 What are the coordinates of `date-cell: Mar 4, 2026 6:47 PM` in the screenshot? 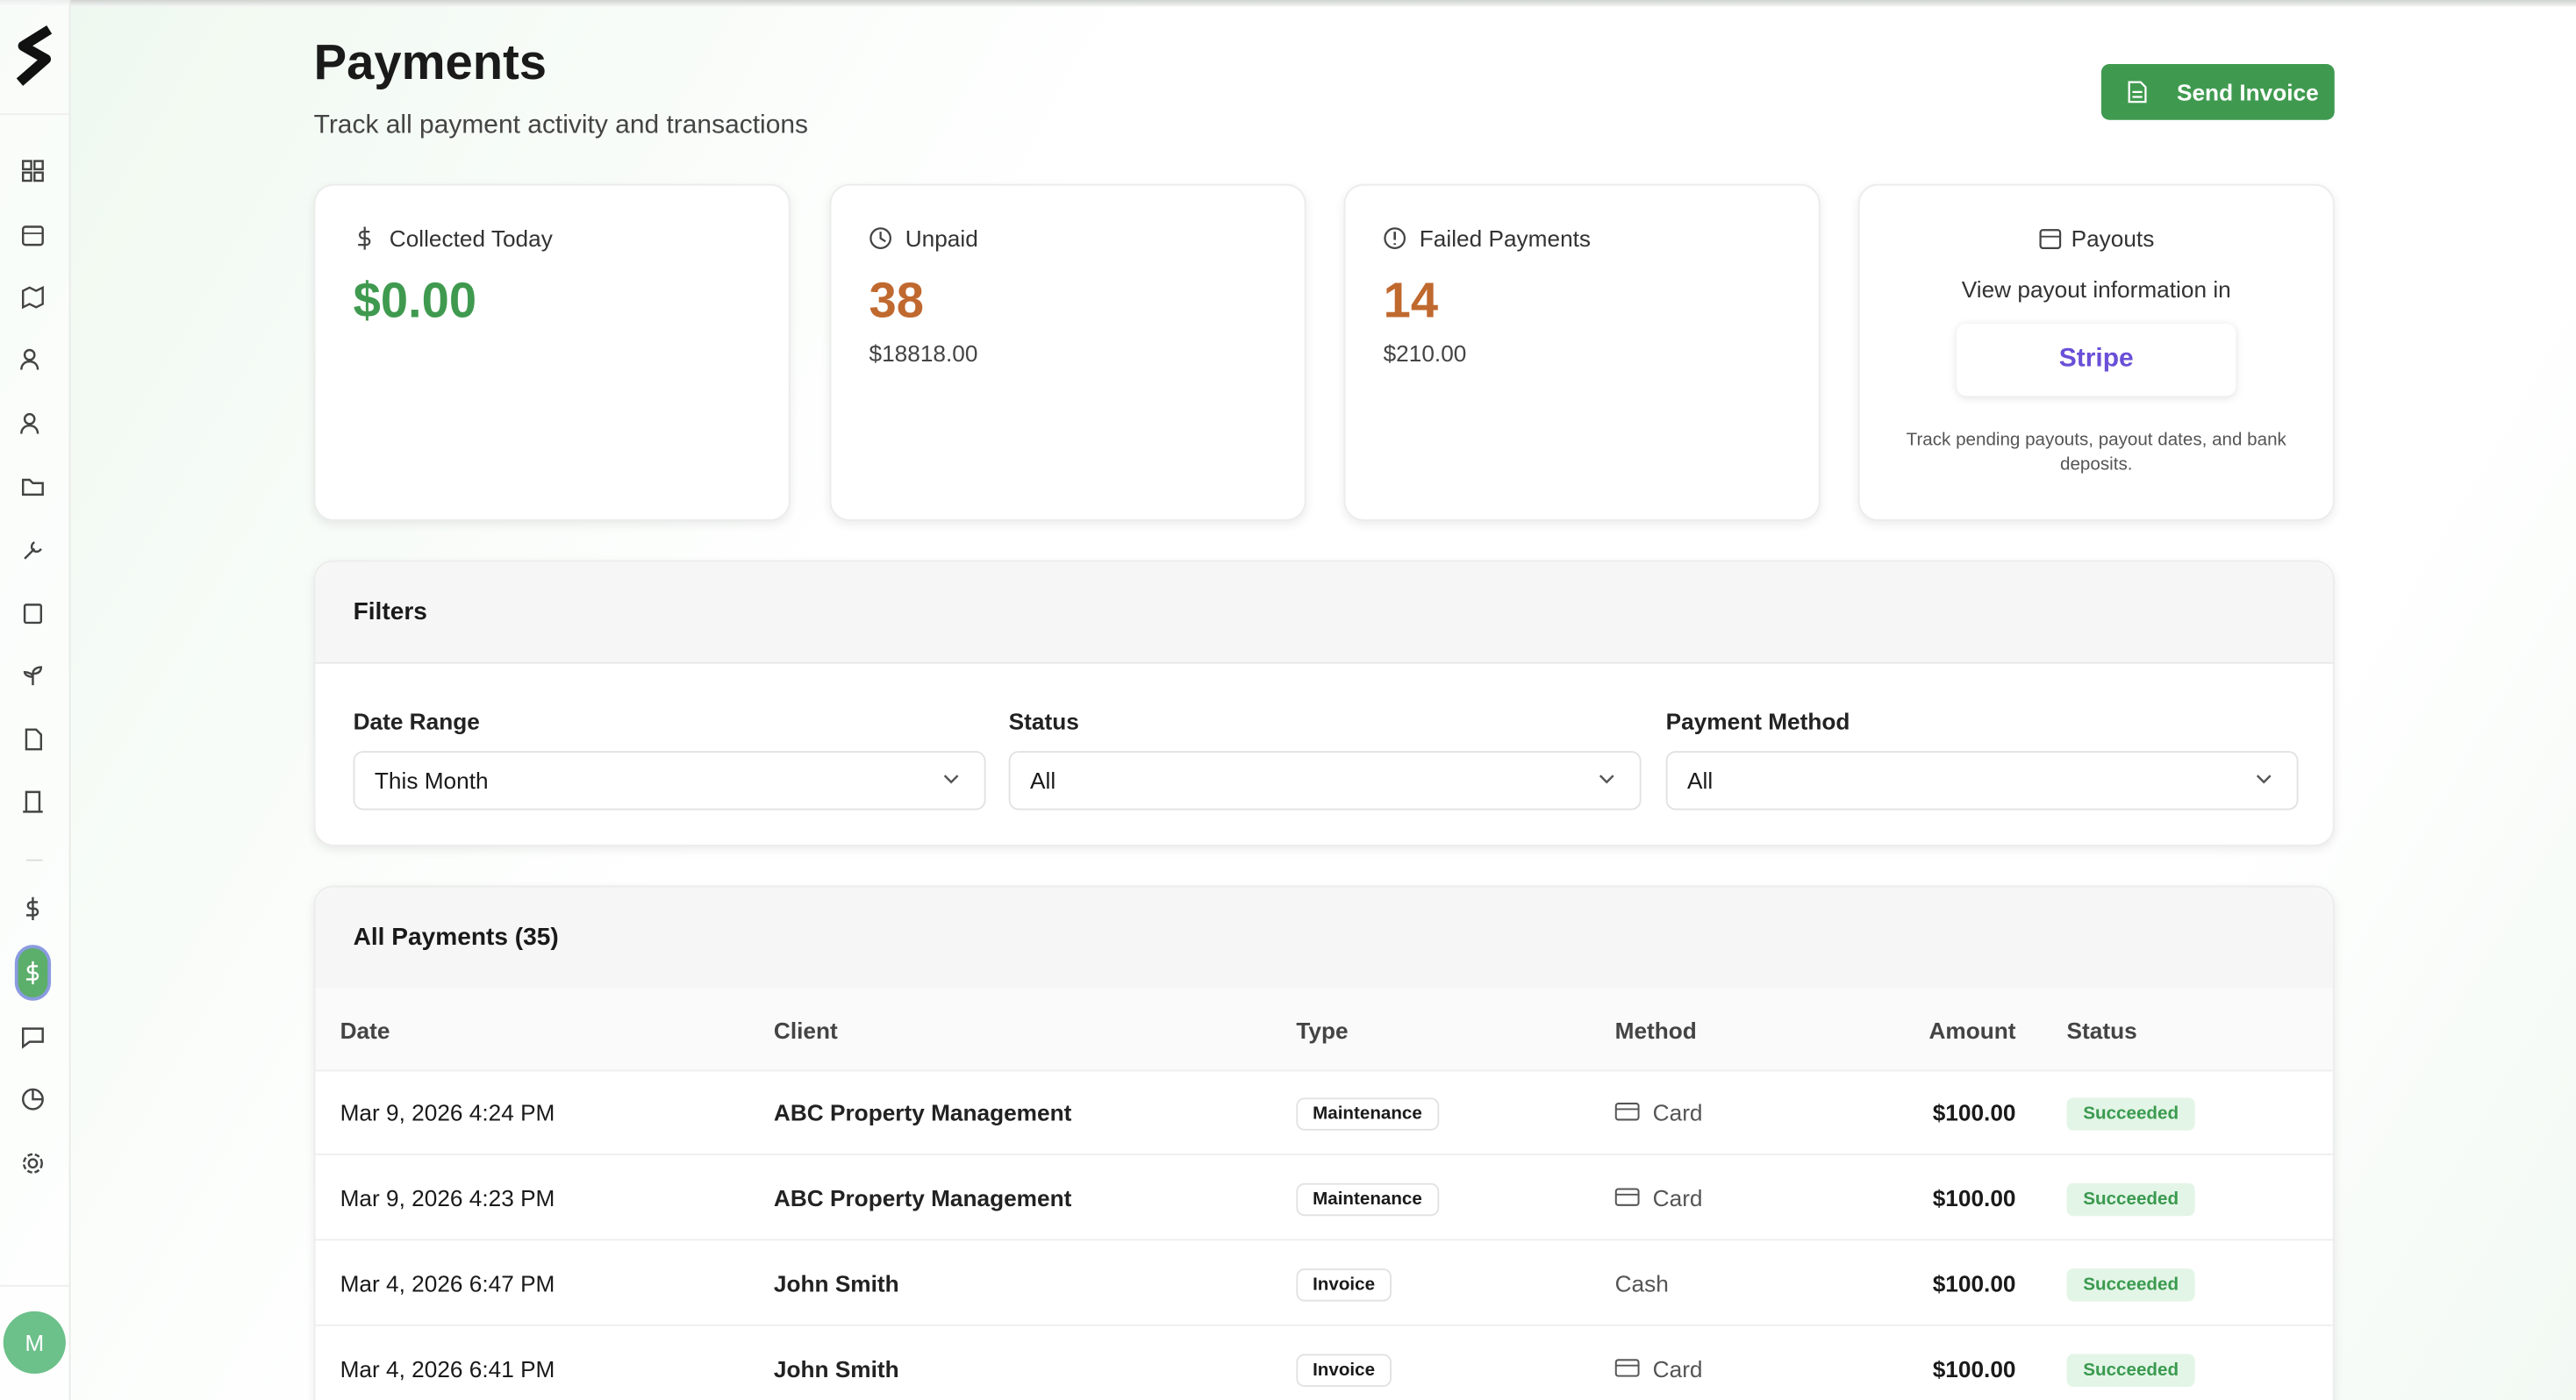 It's located at (447, 1283).